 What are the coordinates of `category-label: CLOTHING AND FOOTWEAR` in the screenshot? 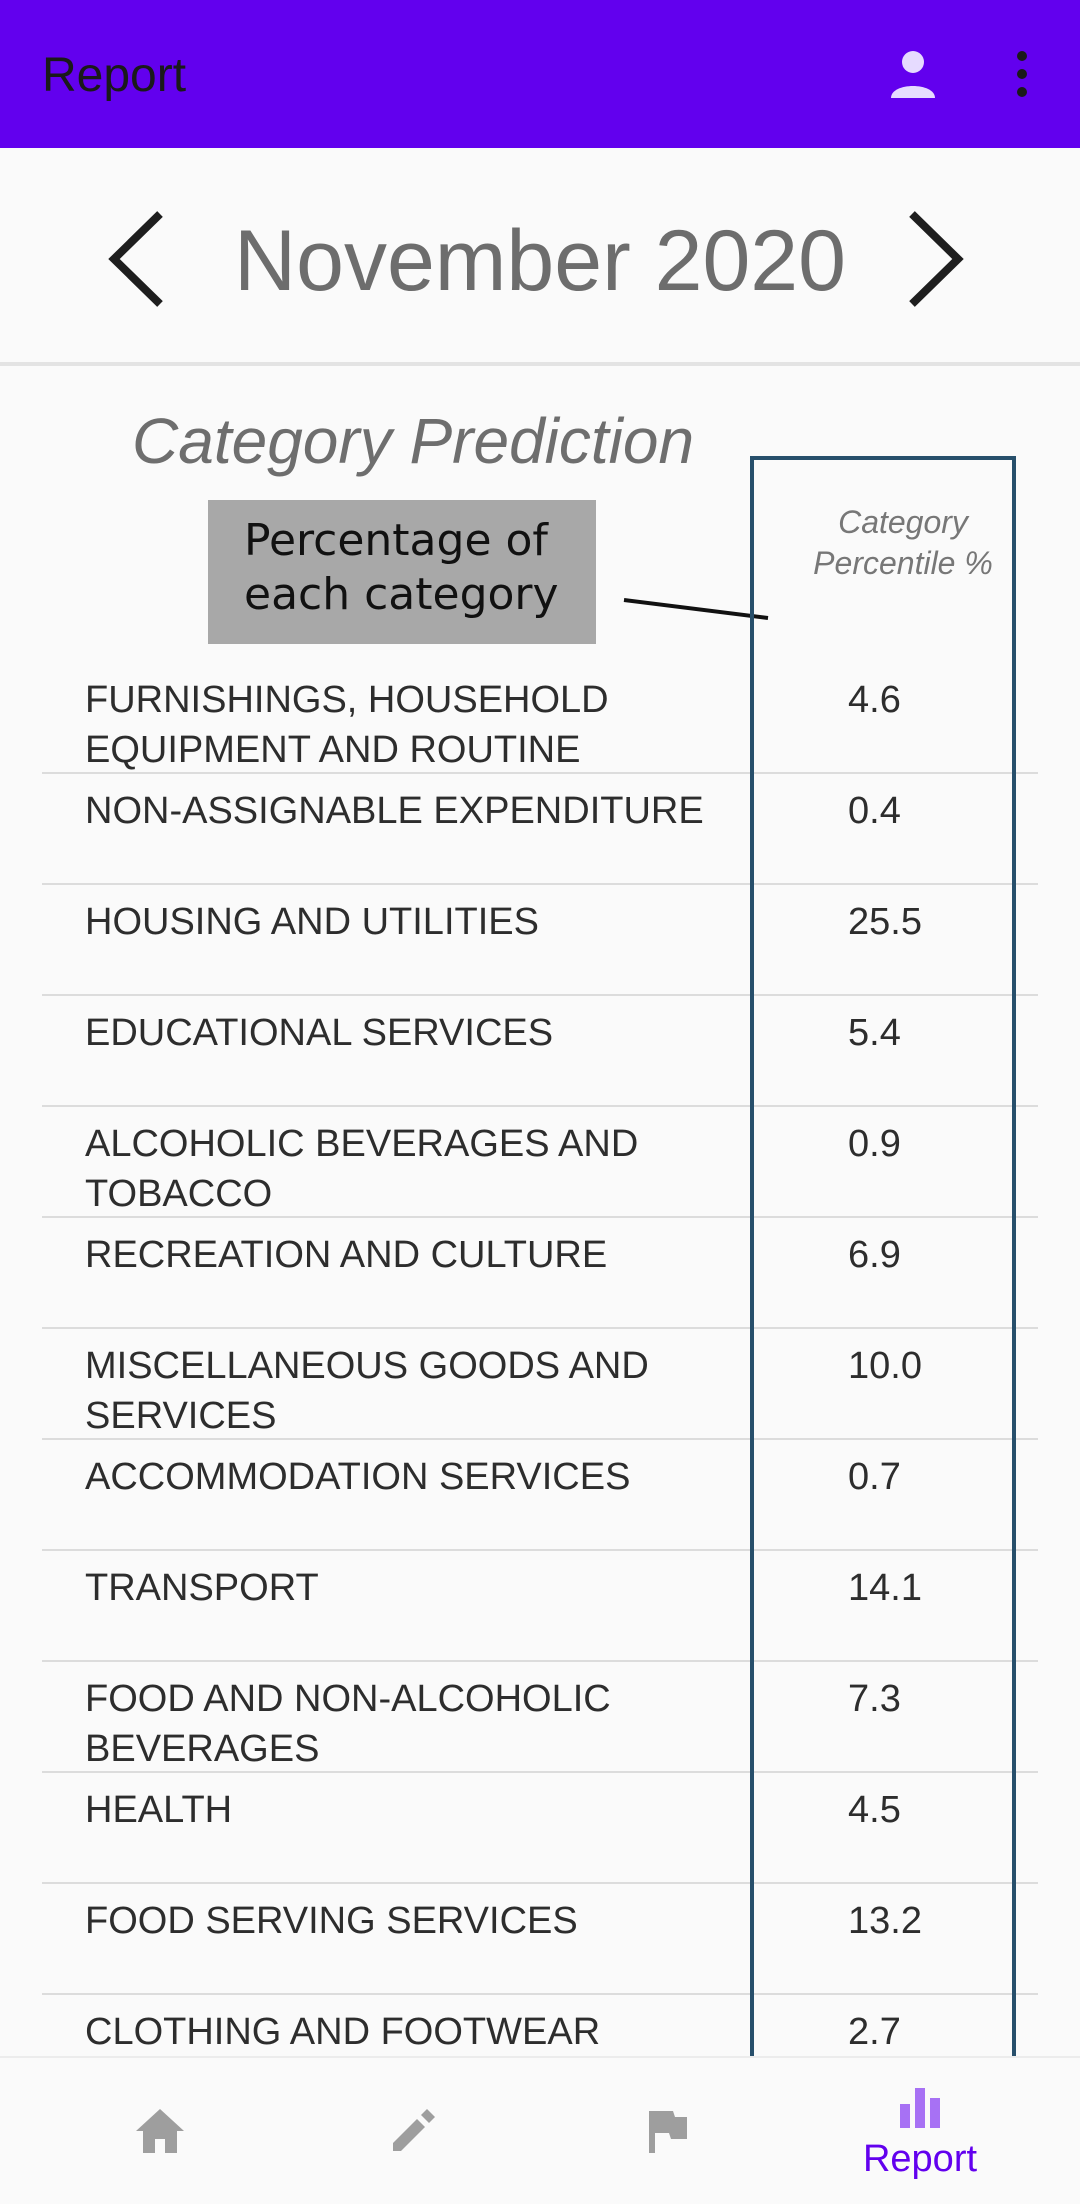 It's located at (343, 2032).